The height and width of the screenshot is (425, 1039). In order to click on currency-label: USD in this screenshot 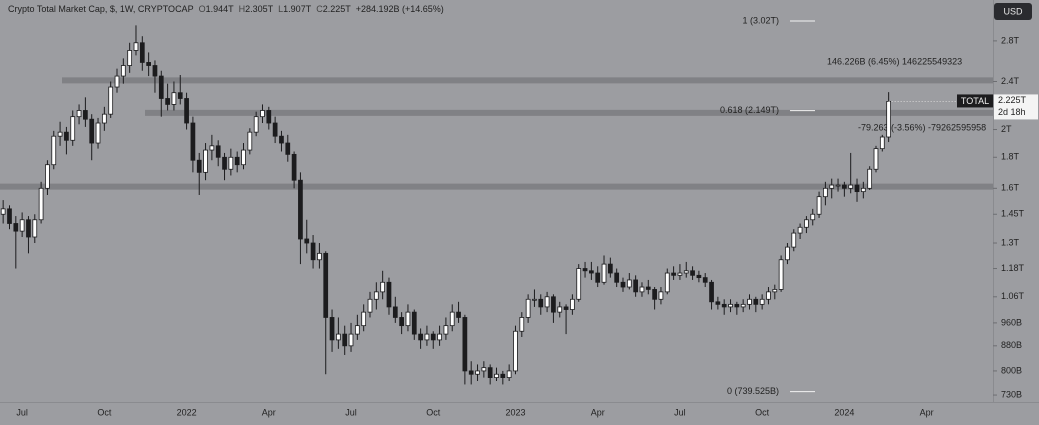, I will do `click(1013, 11)`.